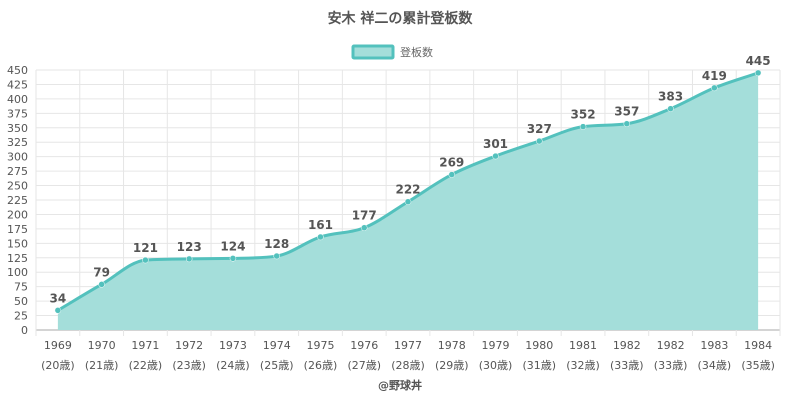 The height and width of the screenshot is (400, 800). I want to click on x-tick-label-age: (26歳), so click(321, 365).